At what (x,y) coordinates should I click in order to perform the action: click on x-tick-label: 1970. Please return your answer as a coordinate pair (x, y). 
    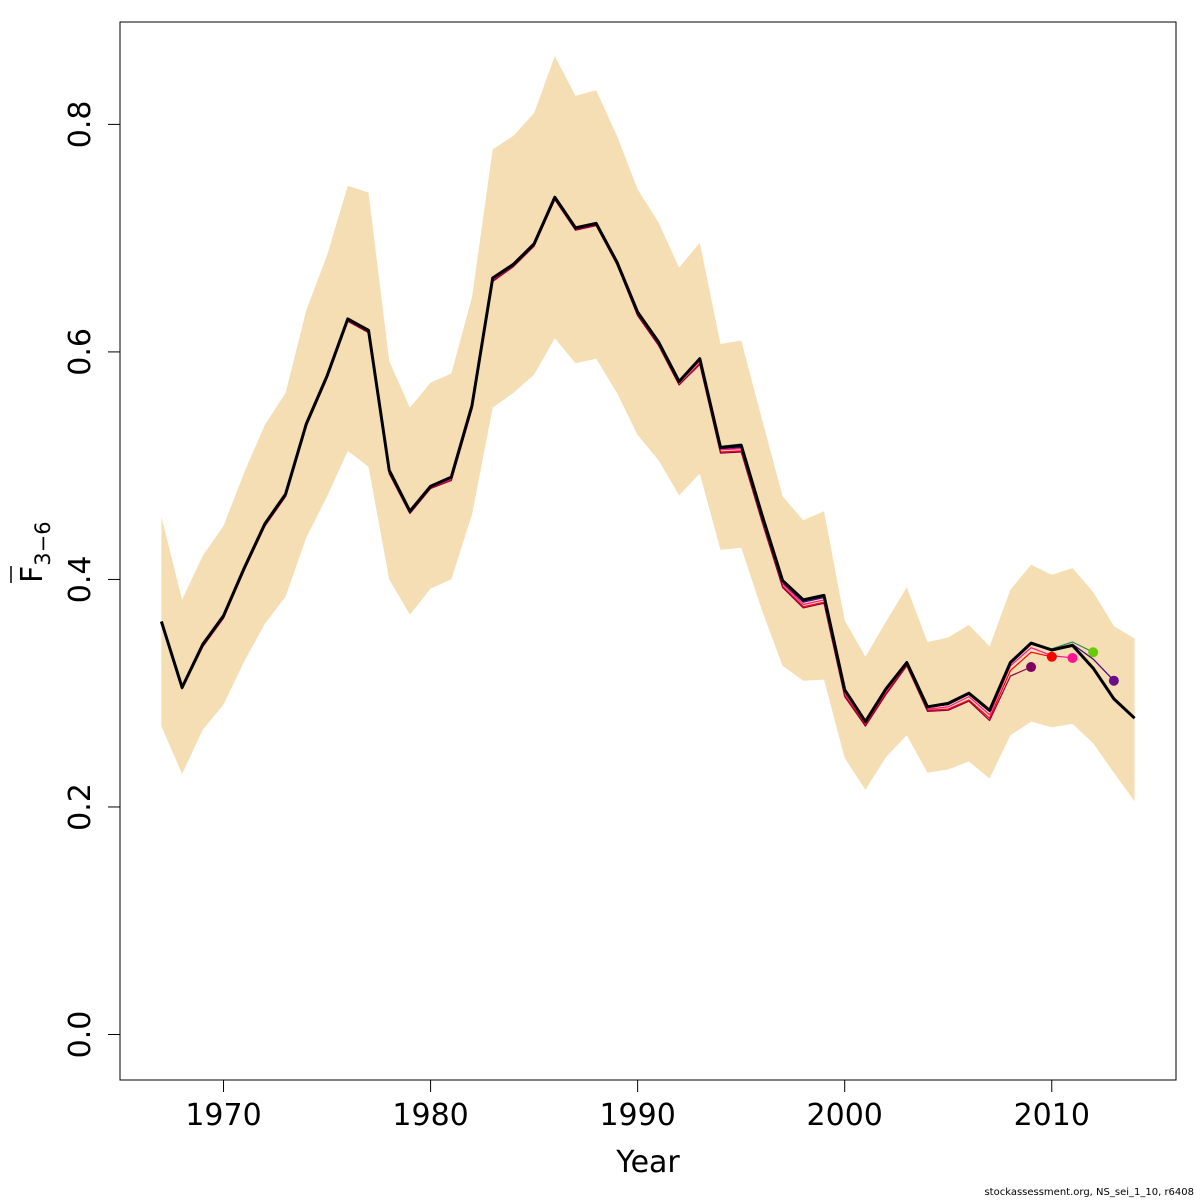
    Looking at the image, I should click on (223, 1115).